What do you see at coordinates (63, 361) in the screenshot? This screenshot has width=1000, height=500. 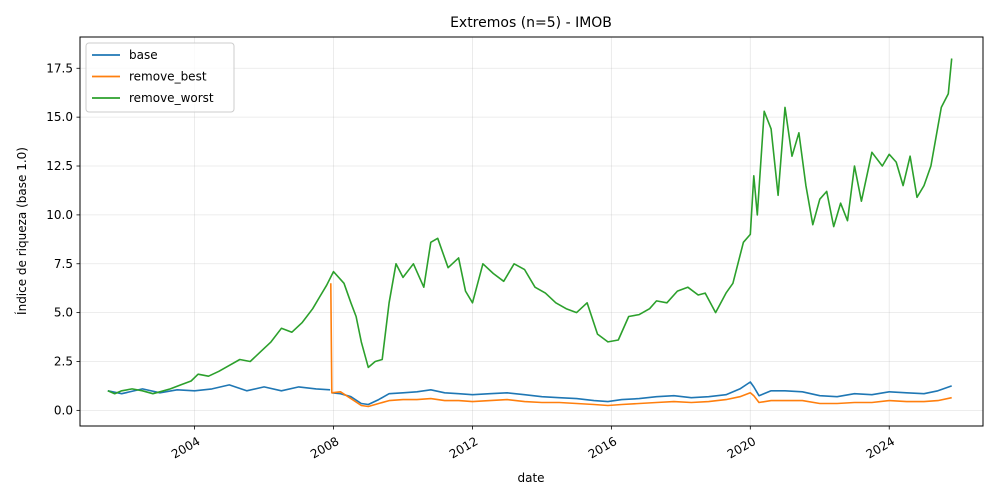 I see `y-tick-label: 2.5` at bounding box center [63, 361].